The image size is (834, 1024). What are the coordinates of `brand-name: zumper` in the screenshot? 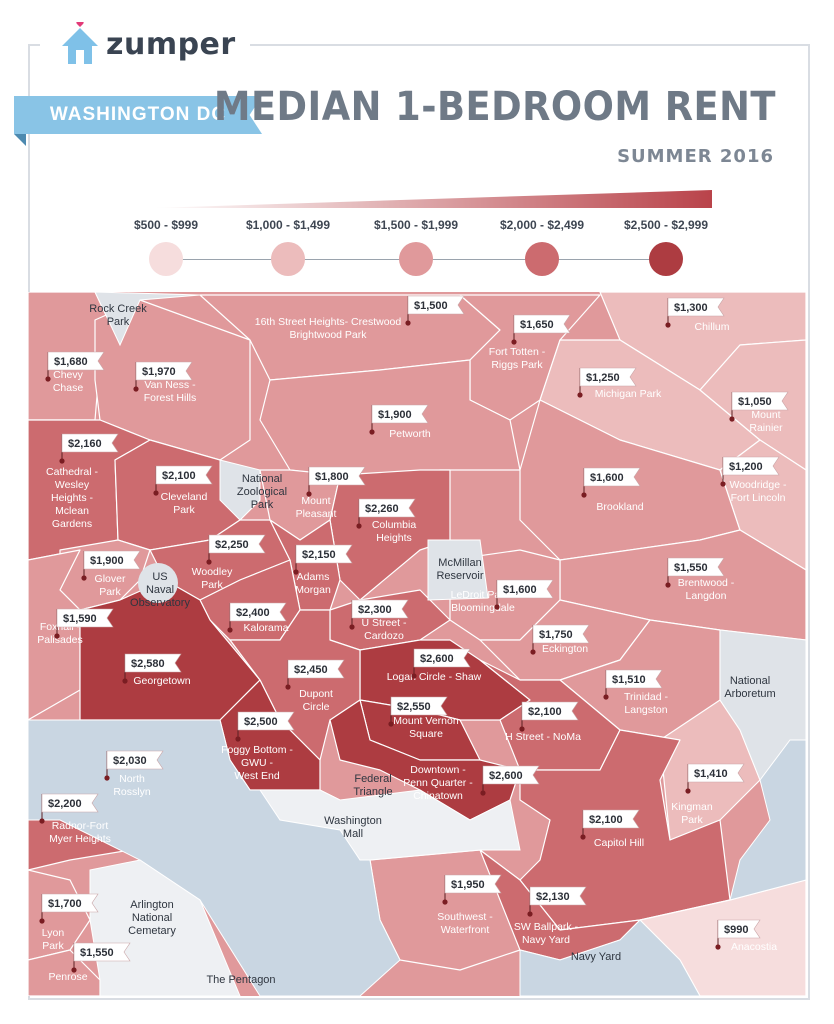 It's located at (171, 44).